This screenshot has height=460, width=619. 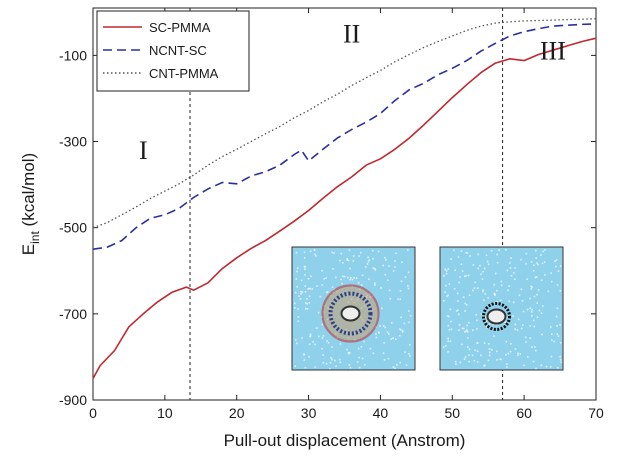 What do you see at coordinates (452, 413) in the screenshot?
I see `x-tick-label: 50` at bounding box center [452, 413].